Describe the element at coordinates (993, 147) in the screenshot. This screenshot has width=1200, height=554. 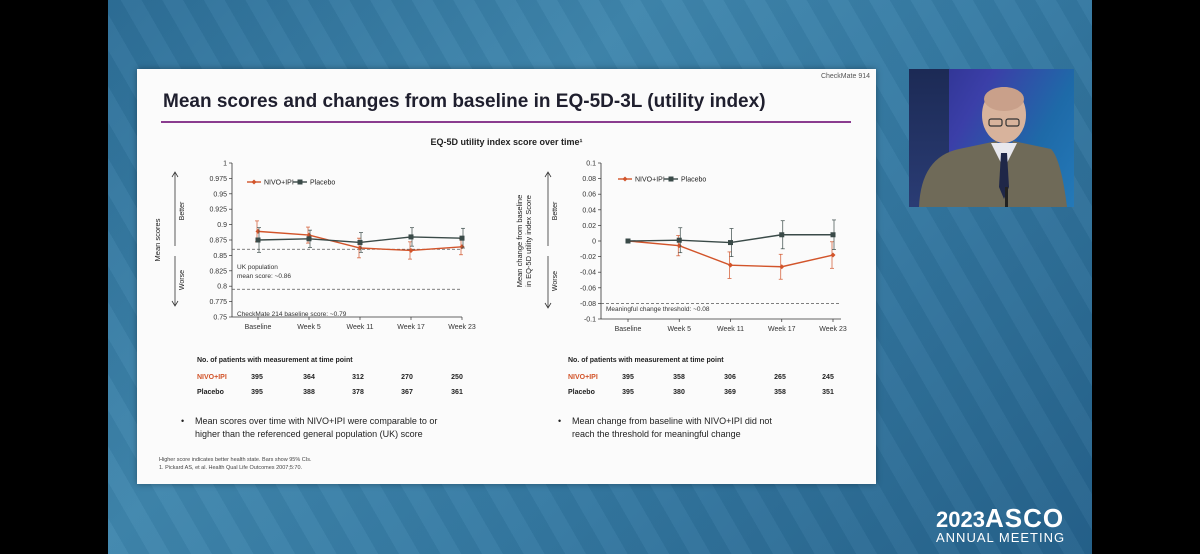
I see `speaker-figure` at that location.